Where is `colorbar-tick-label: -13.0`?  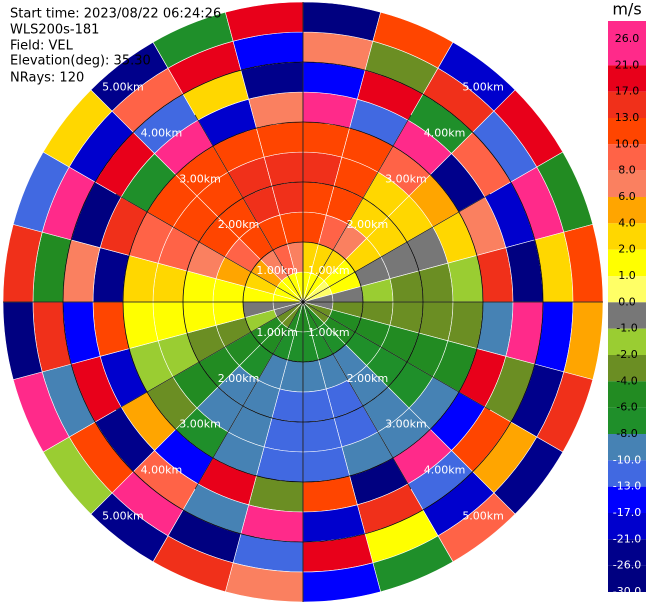 colorbar-tick-label: -13.0 is located at coordinates (627, 486).